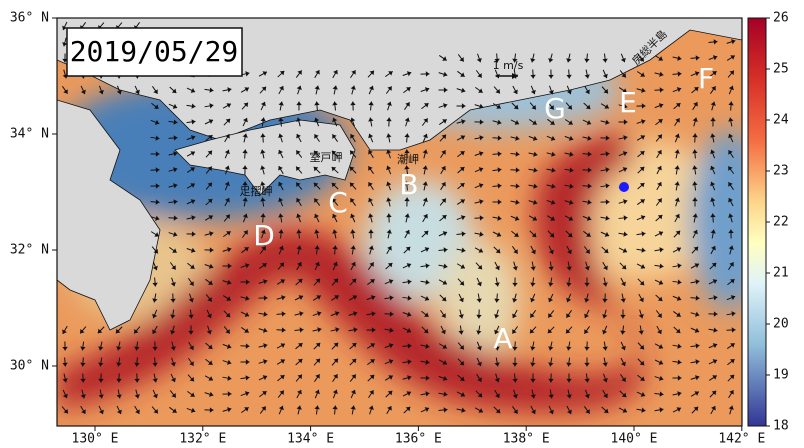 This screenshot has width=804, height=448. I want to click on feature-label: C, so click(338, 202).